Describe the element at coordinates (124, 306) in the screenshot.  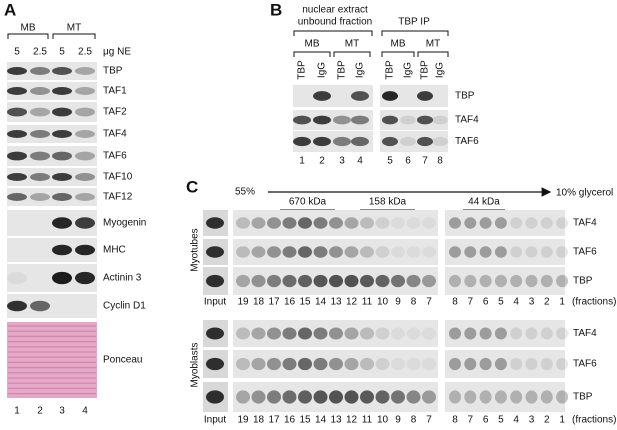
I see `row-label: Cyclin D1` at that location.